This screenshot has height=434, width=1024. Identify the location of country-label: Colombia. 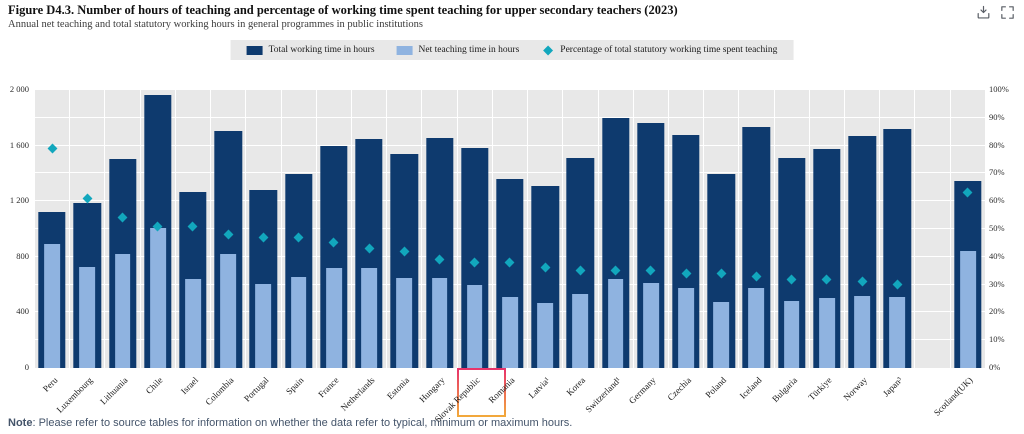
(219, 391).